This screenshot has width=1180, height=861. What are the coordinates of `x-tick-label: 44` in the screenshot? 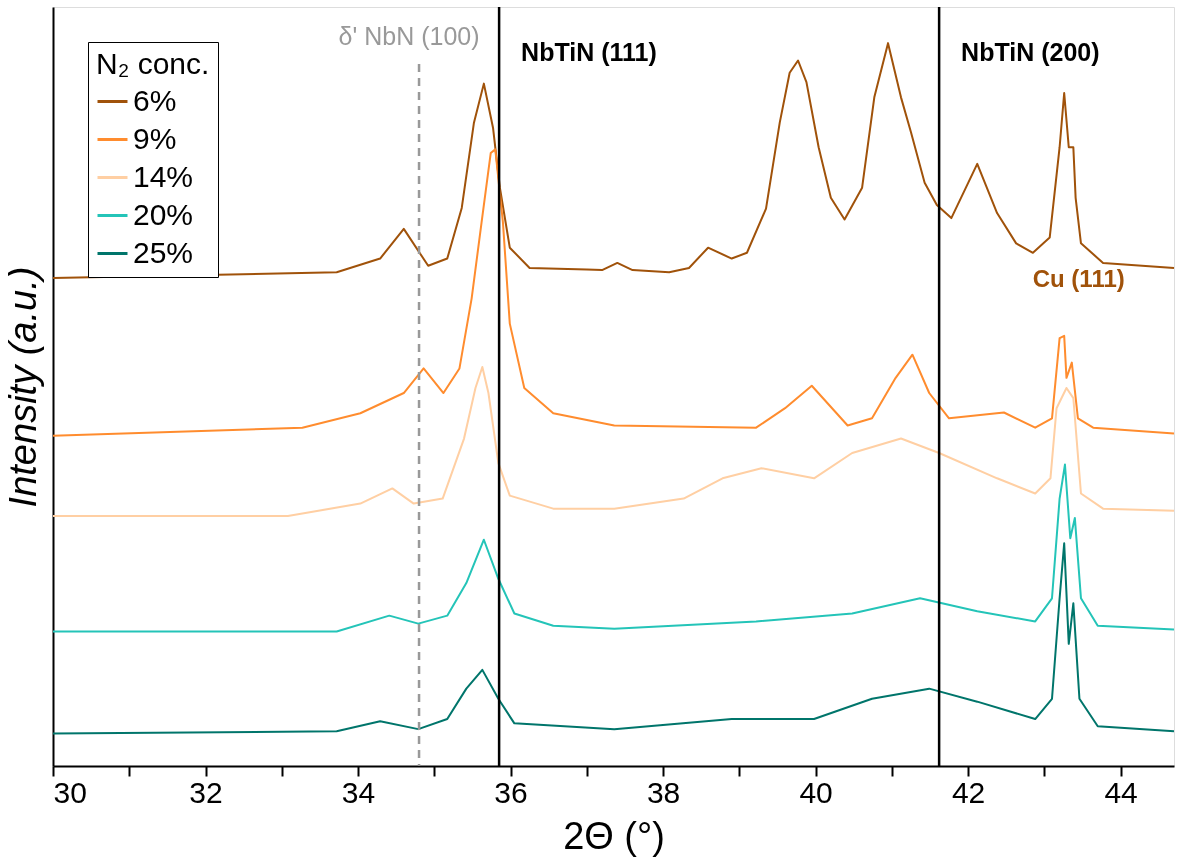 It's located at (1121, 792).